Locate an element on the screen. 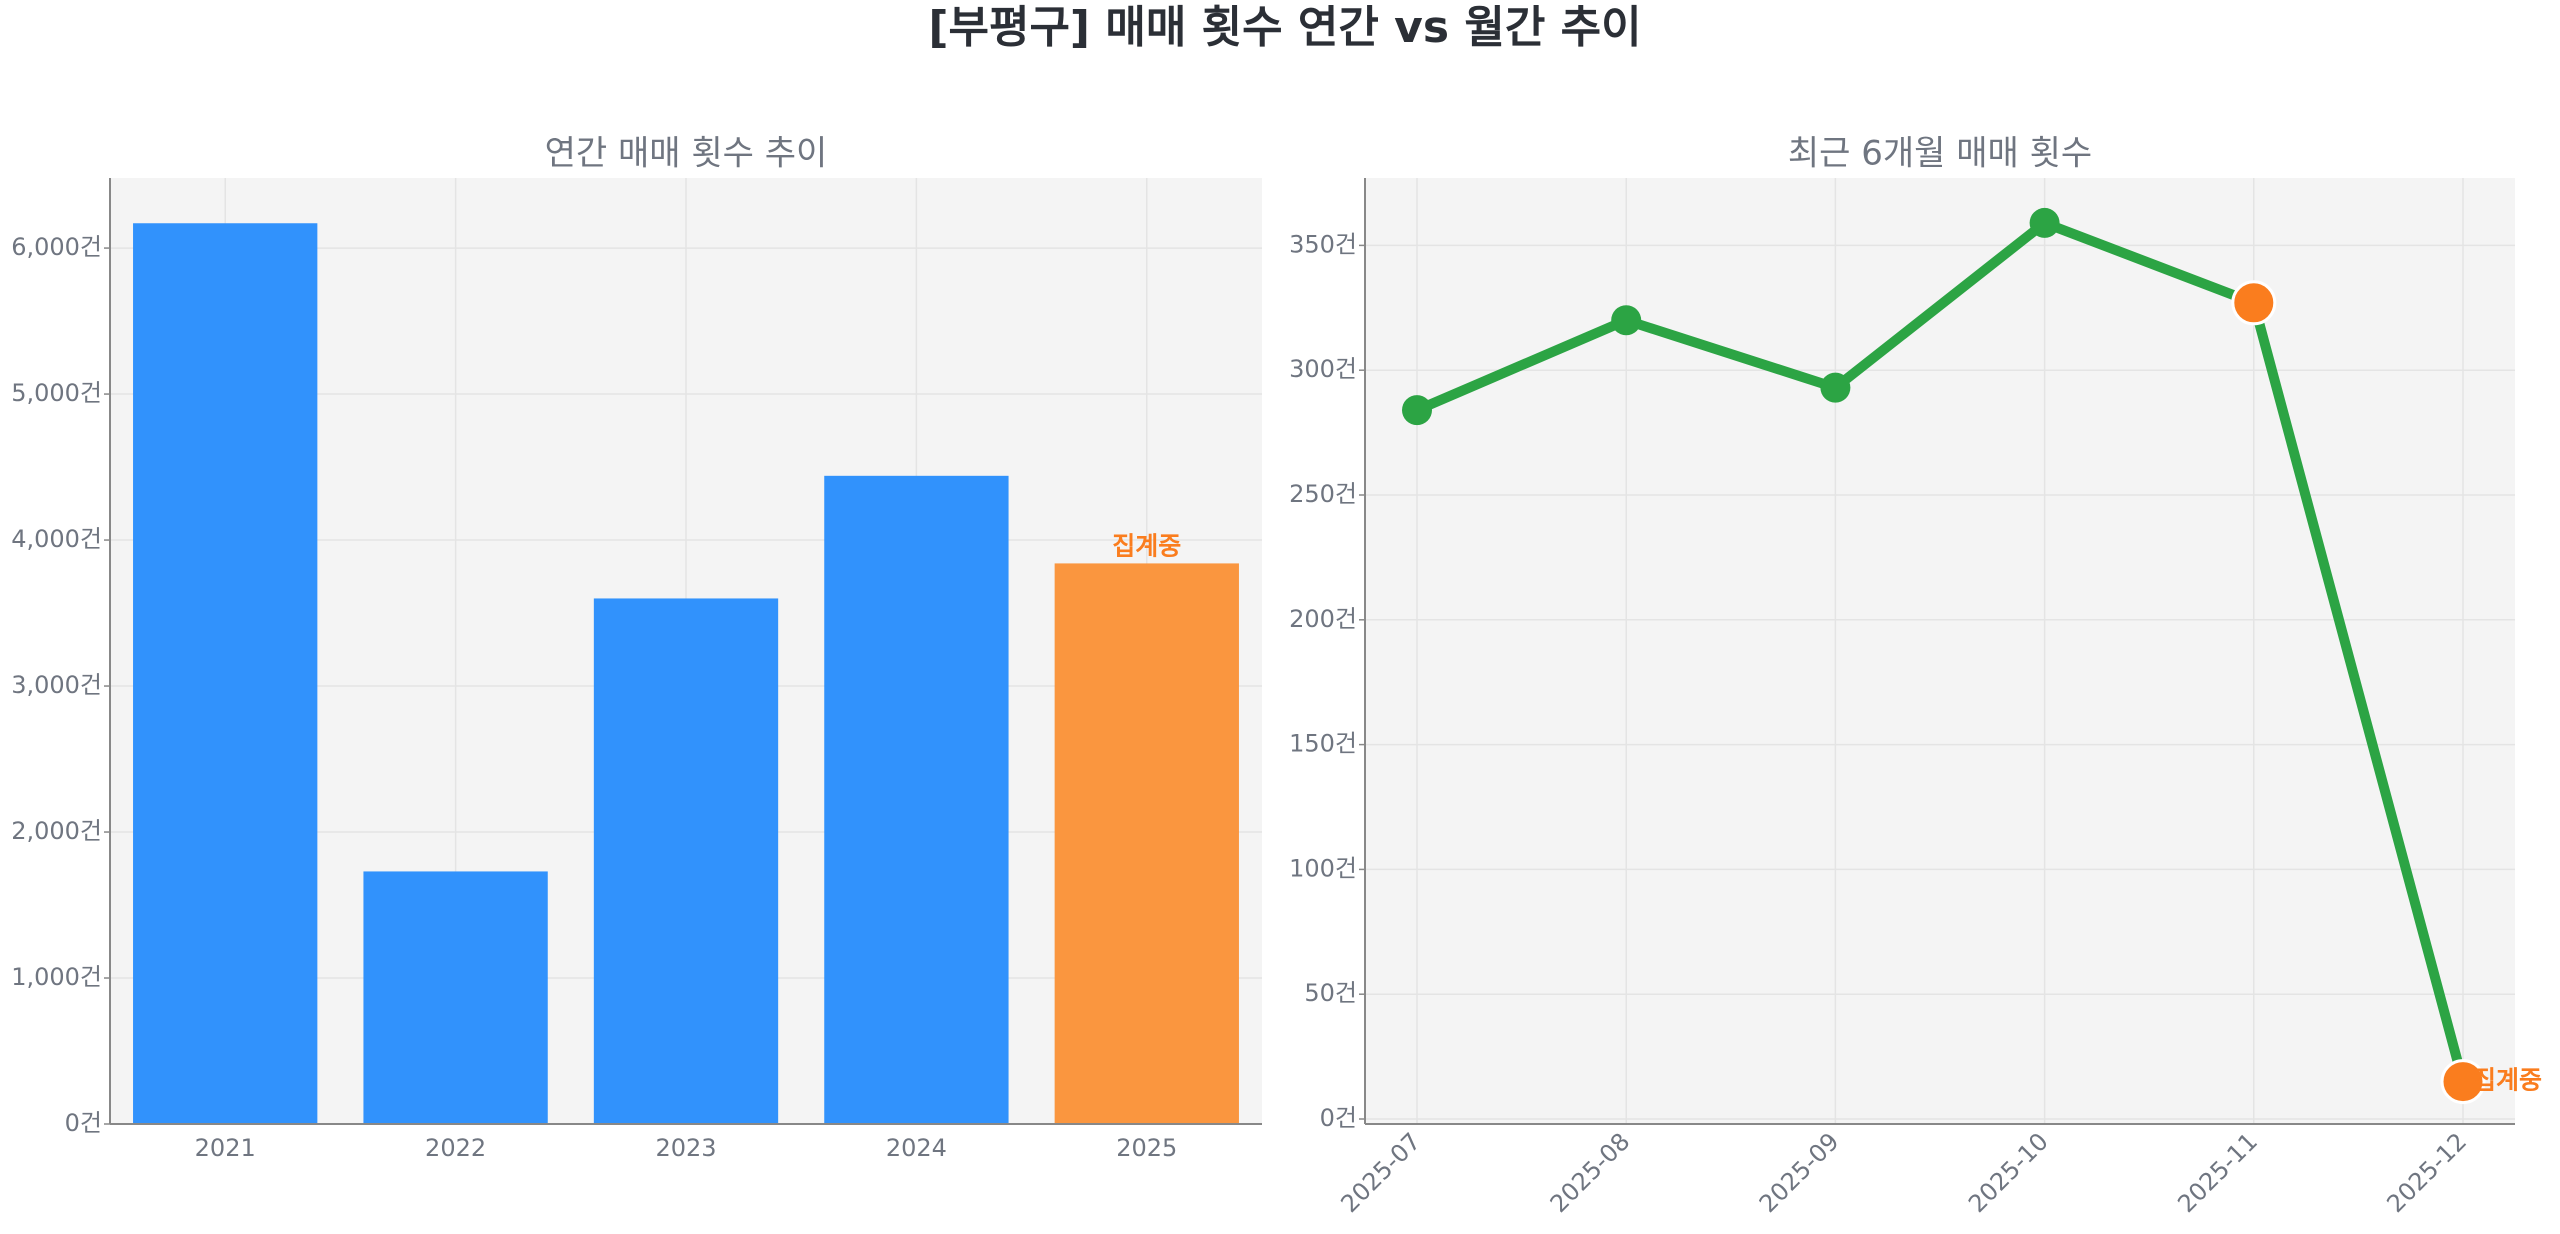 The height and width of the screenshot is (1234, 2560). chart-title: 연간 매매 횟수 추이 is located at coordinates (686, 154).